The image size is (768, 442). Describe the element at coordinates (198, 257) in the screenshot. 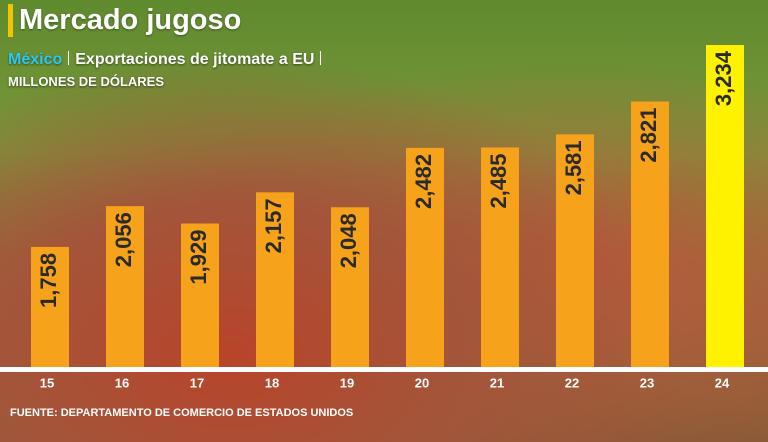

I see `value-label: 1,929` at that location.